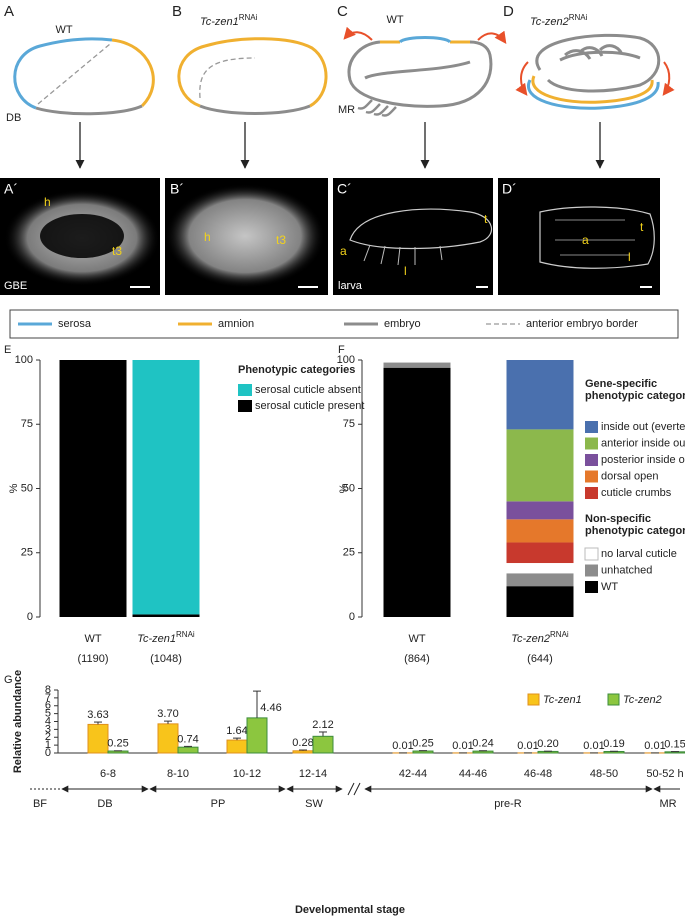  I want to click on stage-label: larva, so click(350, 286).